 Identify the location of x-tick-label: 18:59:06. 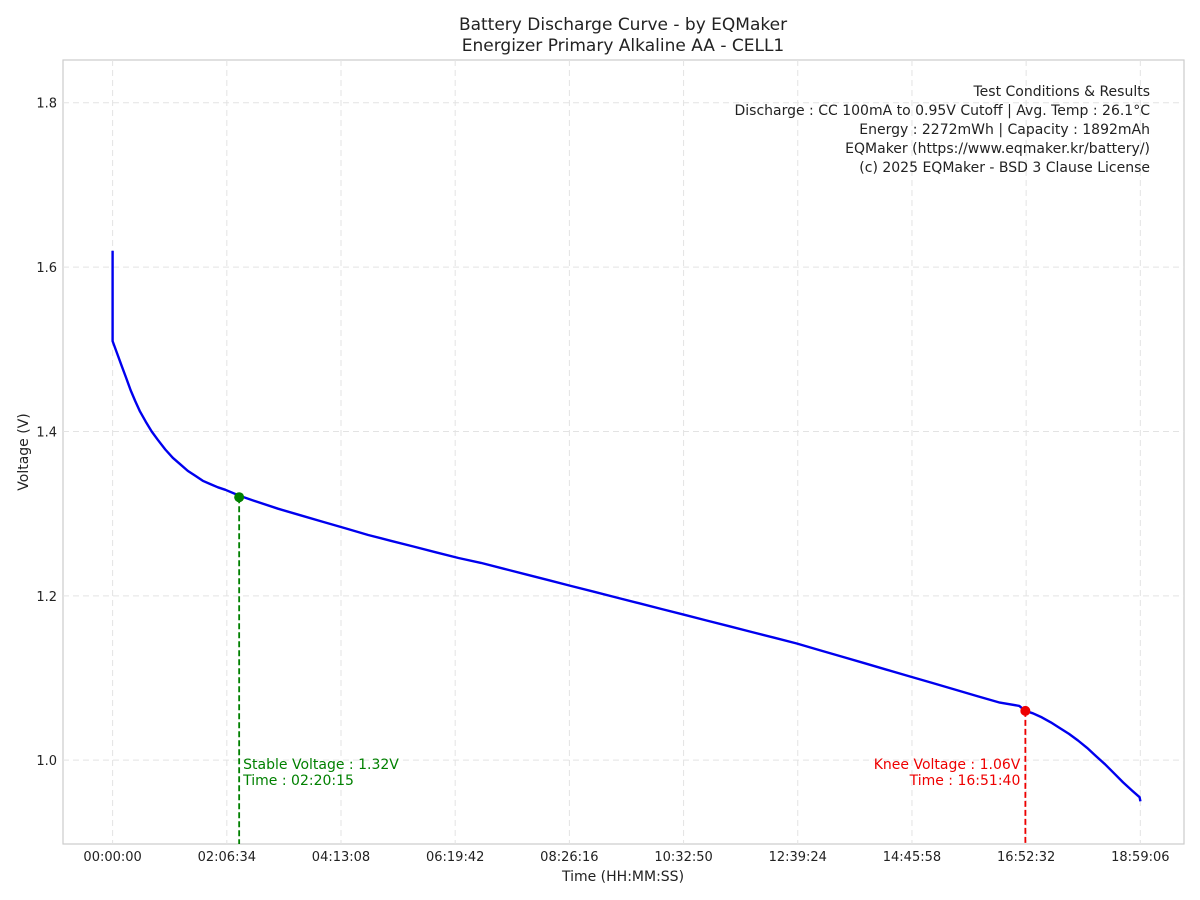
(1140, 857).